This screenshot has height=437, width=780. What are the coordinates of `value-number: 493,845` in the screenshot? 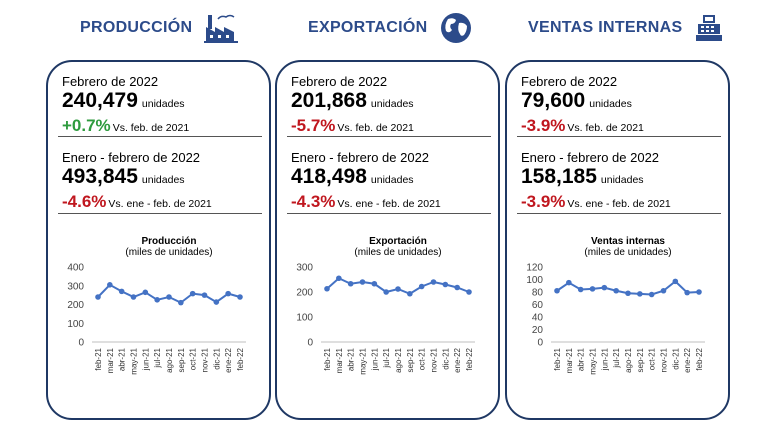 It's located at (100, 176).